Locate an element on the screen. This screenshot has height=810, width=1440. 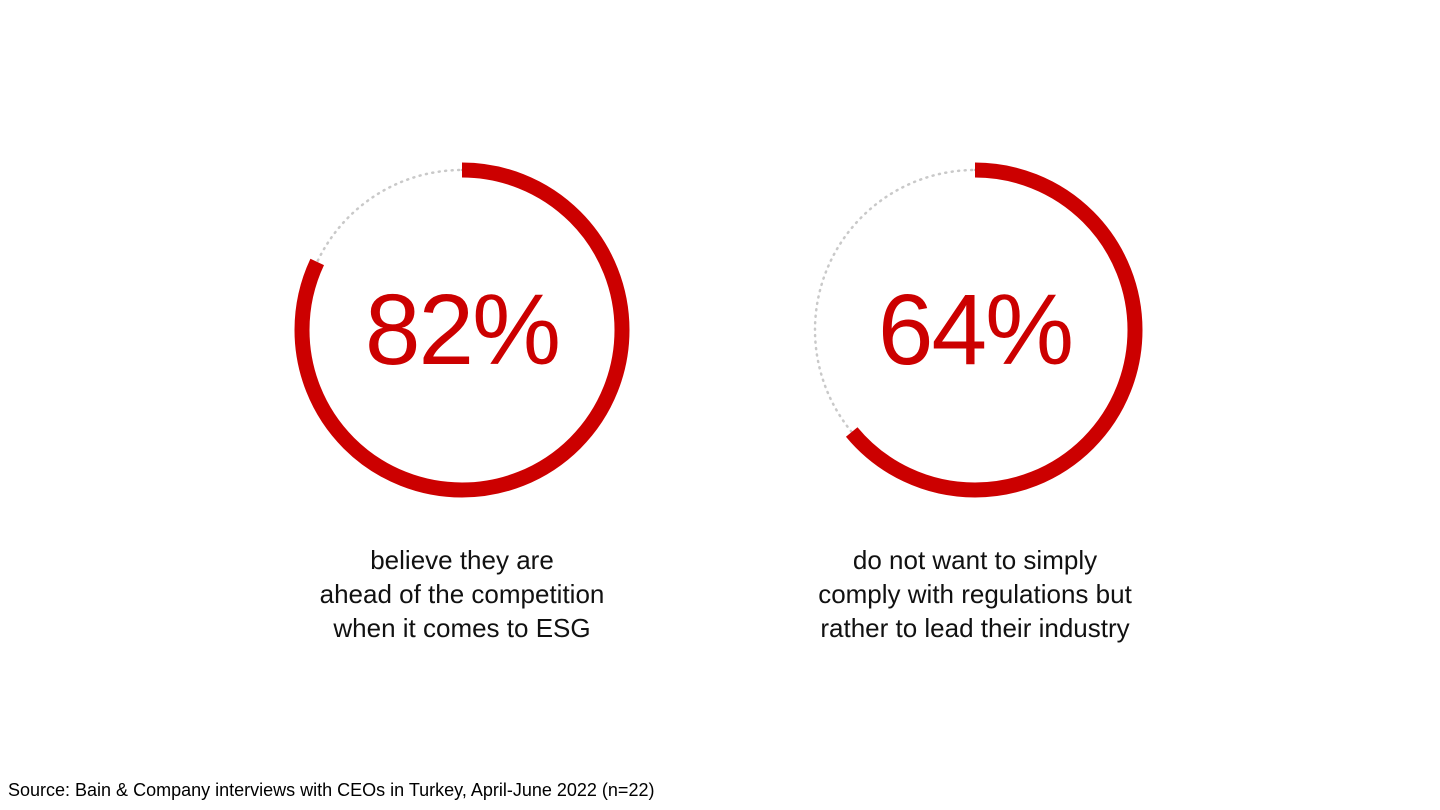
caption-line: ahead of the competition is located at coordinates (462, 594).